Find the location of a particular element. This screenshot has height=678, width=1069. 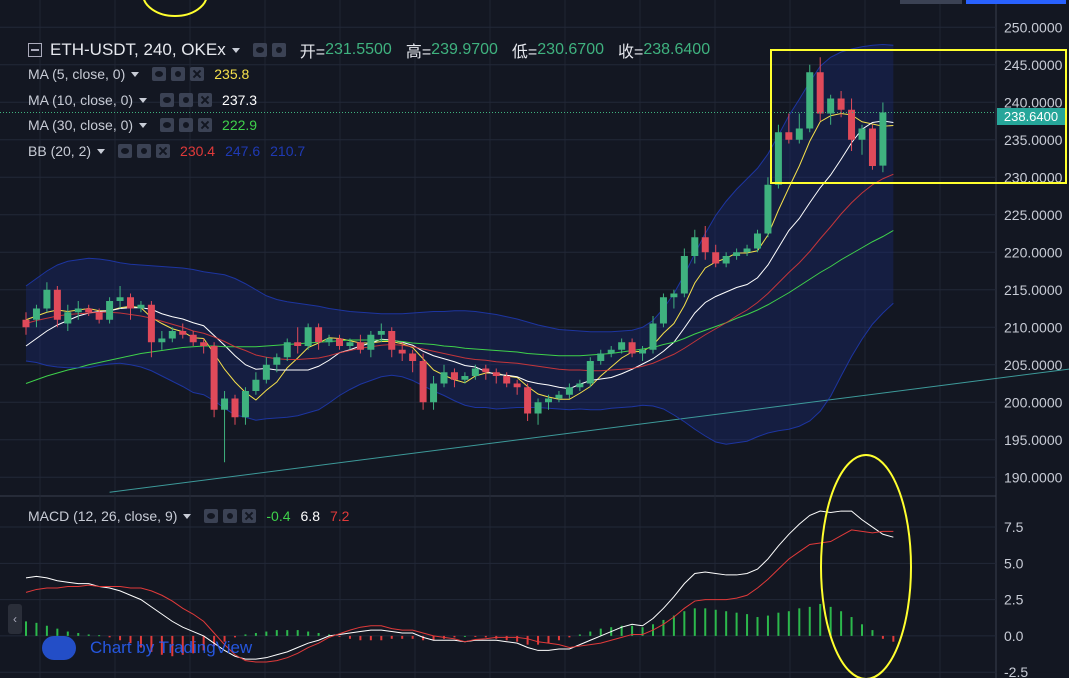

indicator-value-lower: 210.7 is located at coordinates (288, 151).